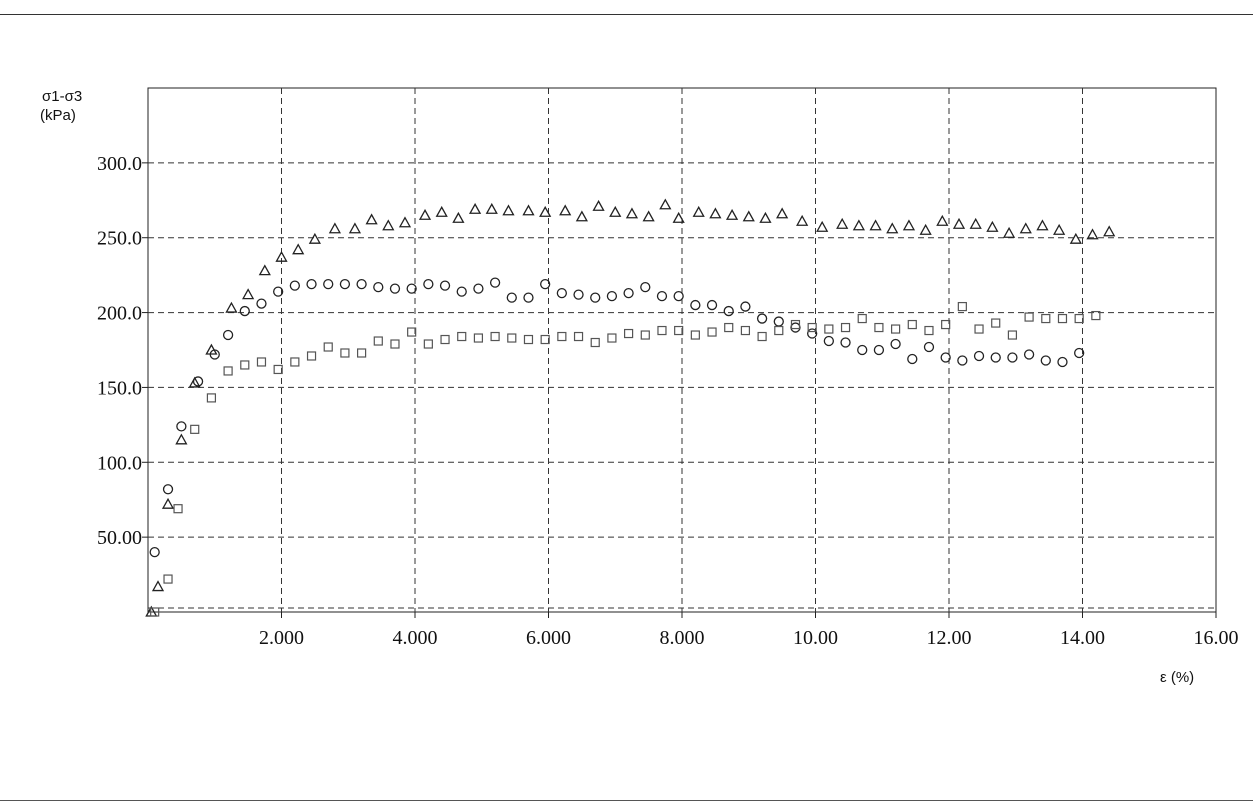  What do you see at coordinates (119, 463) in the screenshot?
I see `y-tick-label: 100.0` at bounding box center [119, 463].